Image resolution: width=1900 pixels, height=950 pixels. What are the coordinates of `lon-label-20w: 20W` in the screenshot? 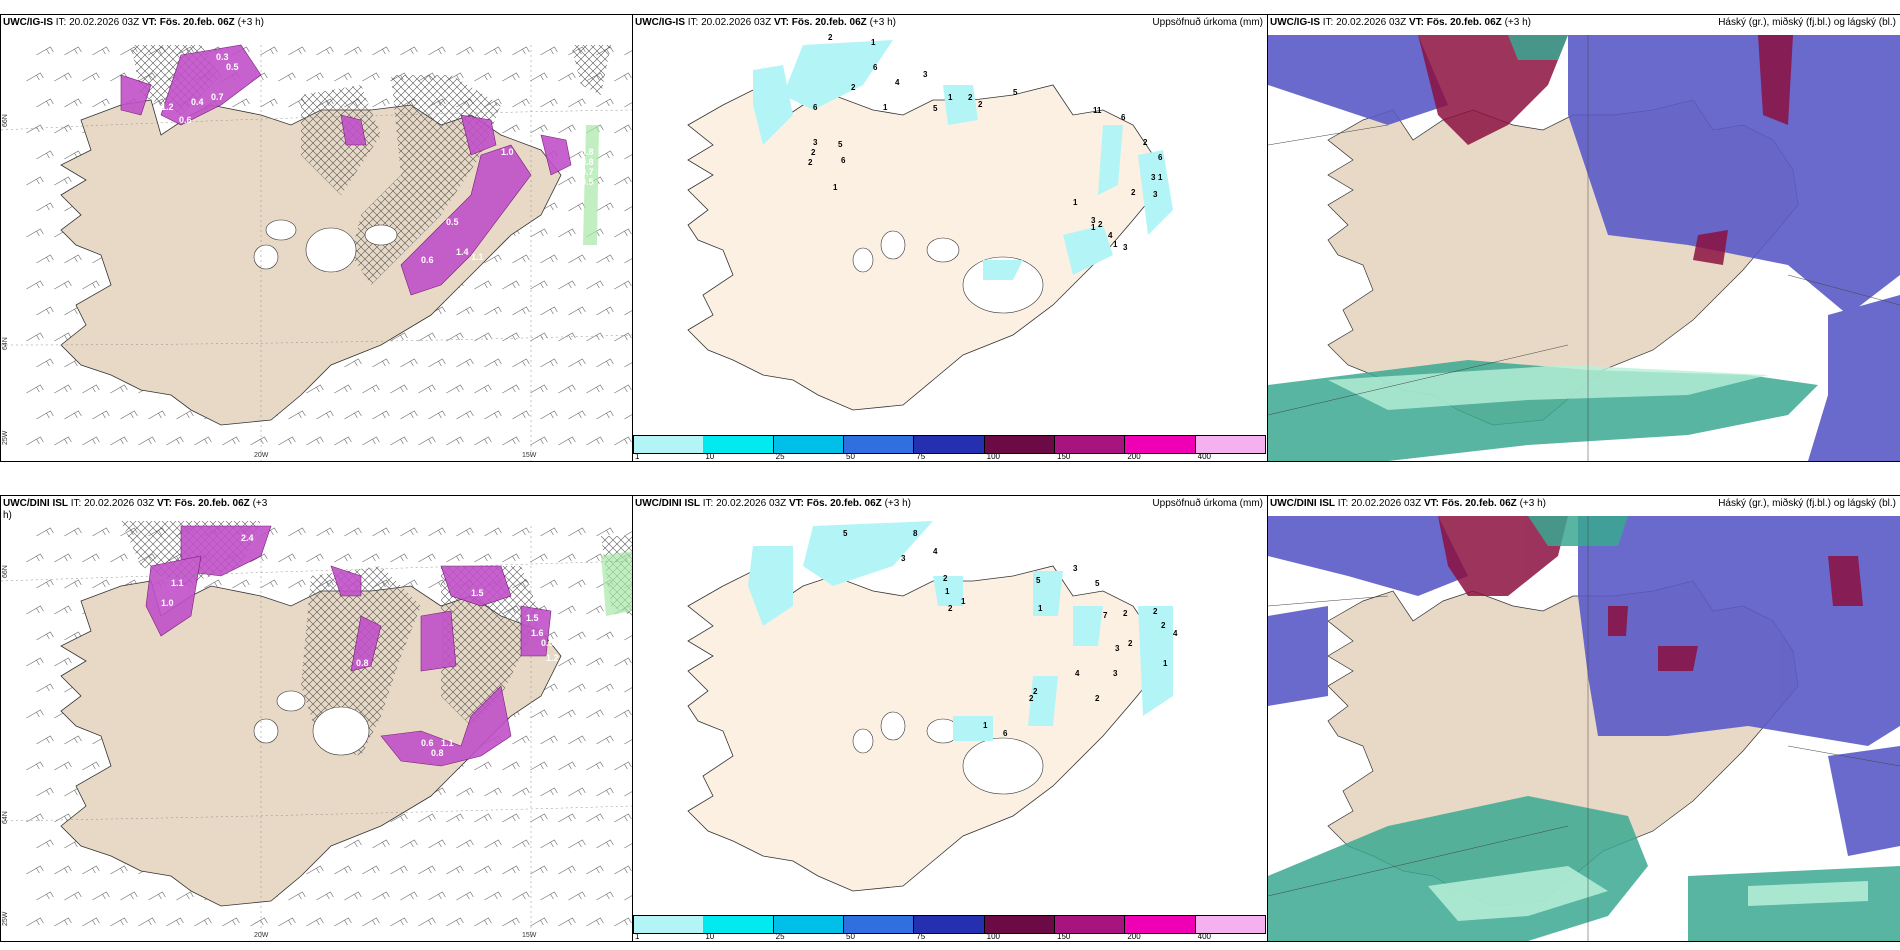 It's located at (261, 935).